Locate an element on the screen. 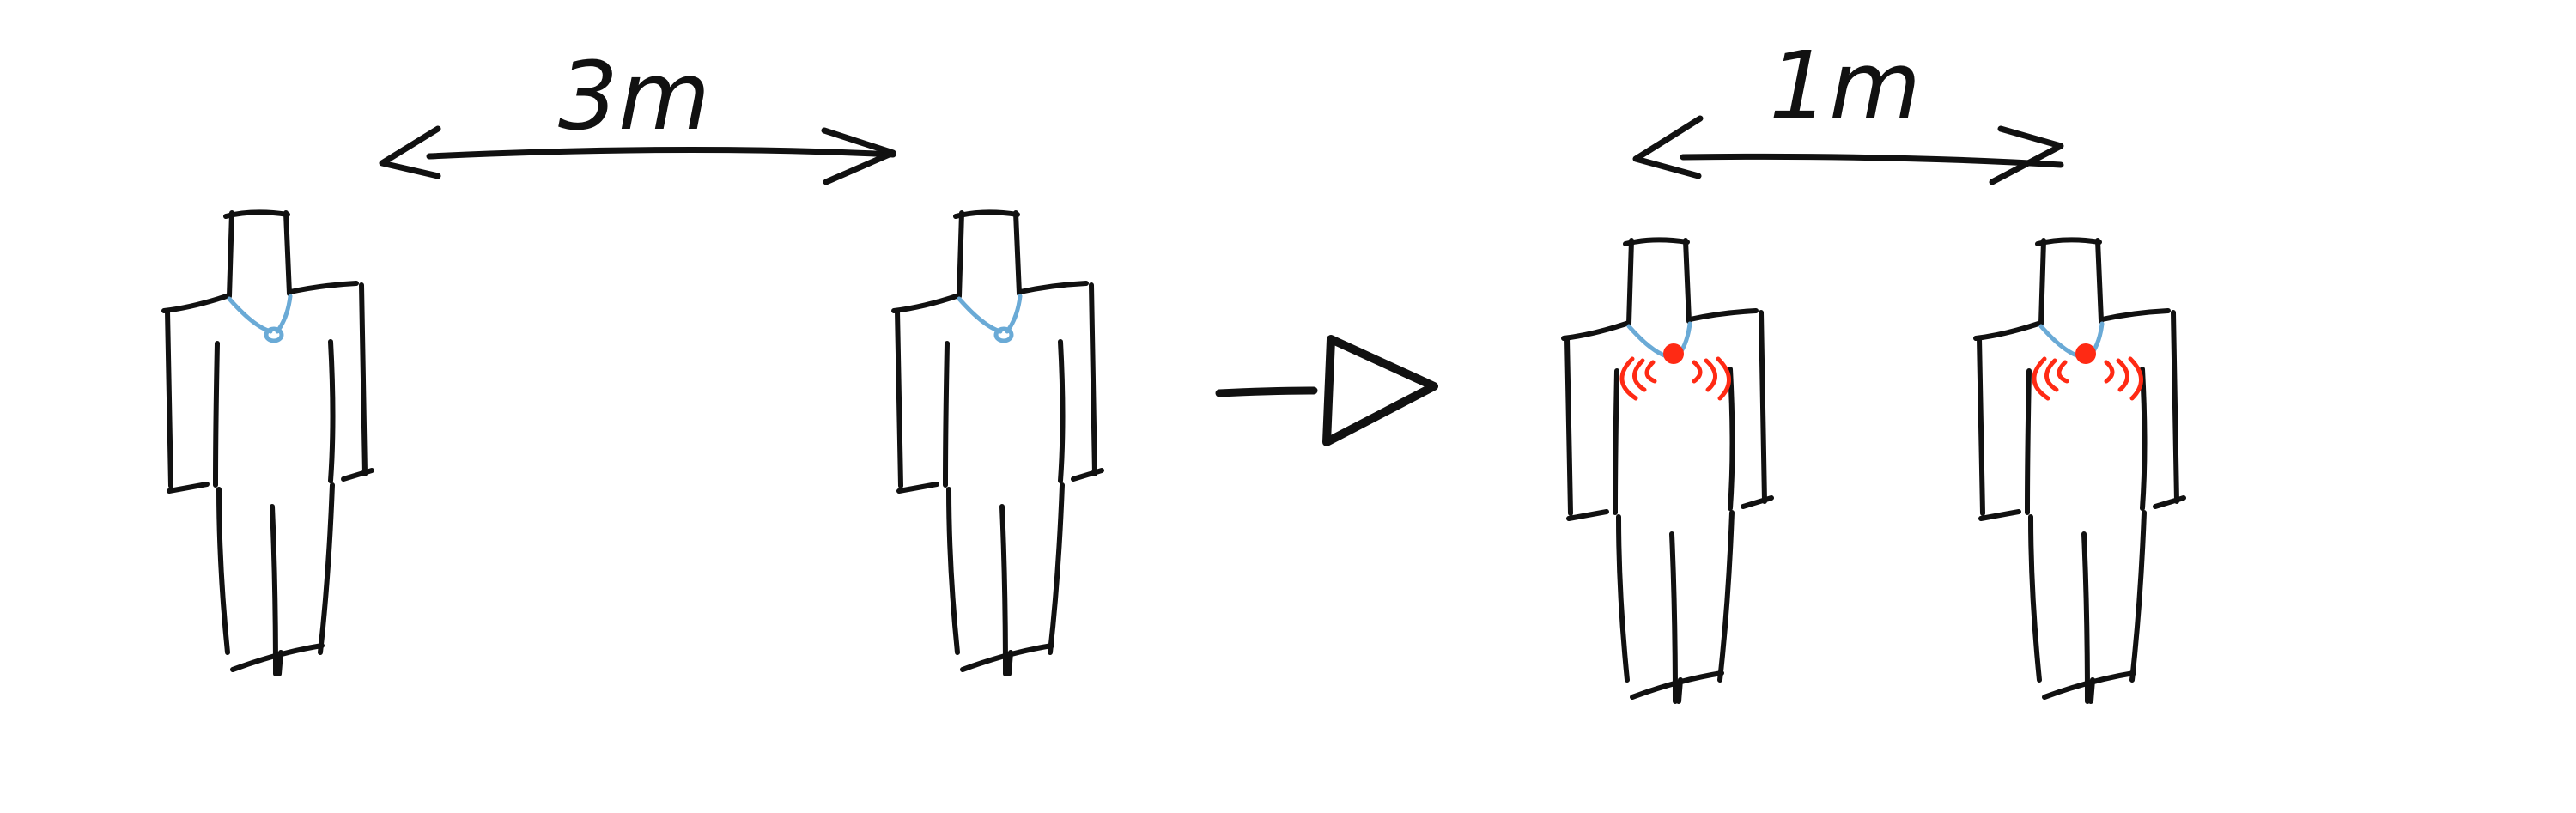 This screenshot has width=2576, height=813. after-distance-label: 1m is located at coordinates (1845, 86).